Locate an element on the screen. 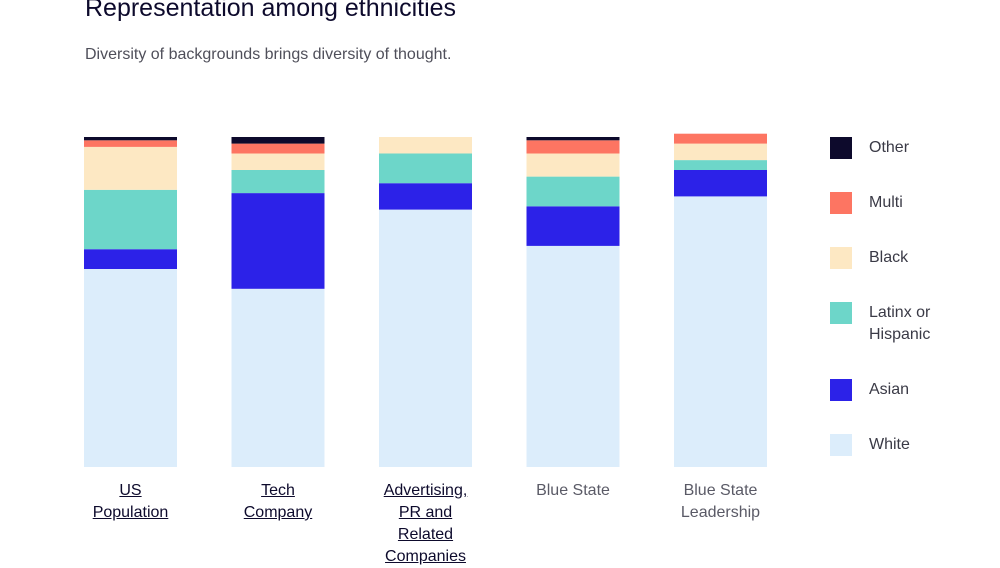 Image resolution: width=1000 pixels, height=568 pixels. bar-segment-us-population-black is located at coordinates (130, 168).